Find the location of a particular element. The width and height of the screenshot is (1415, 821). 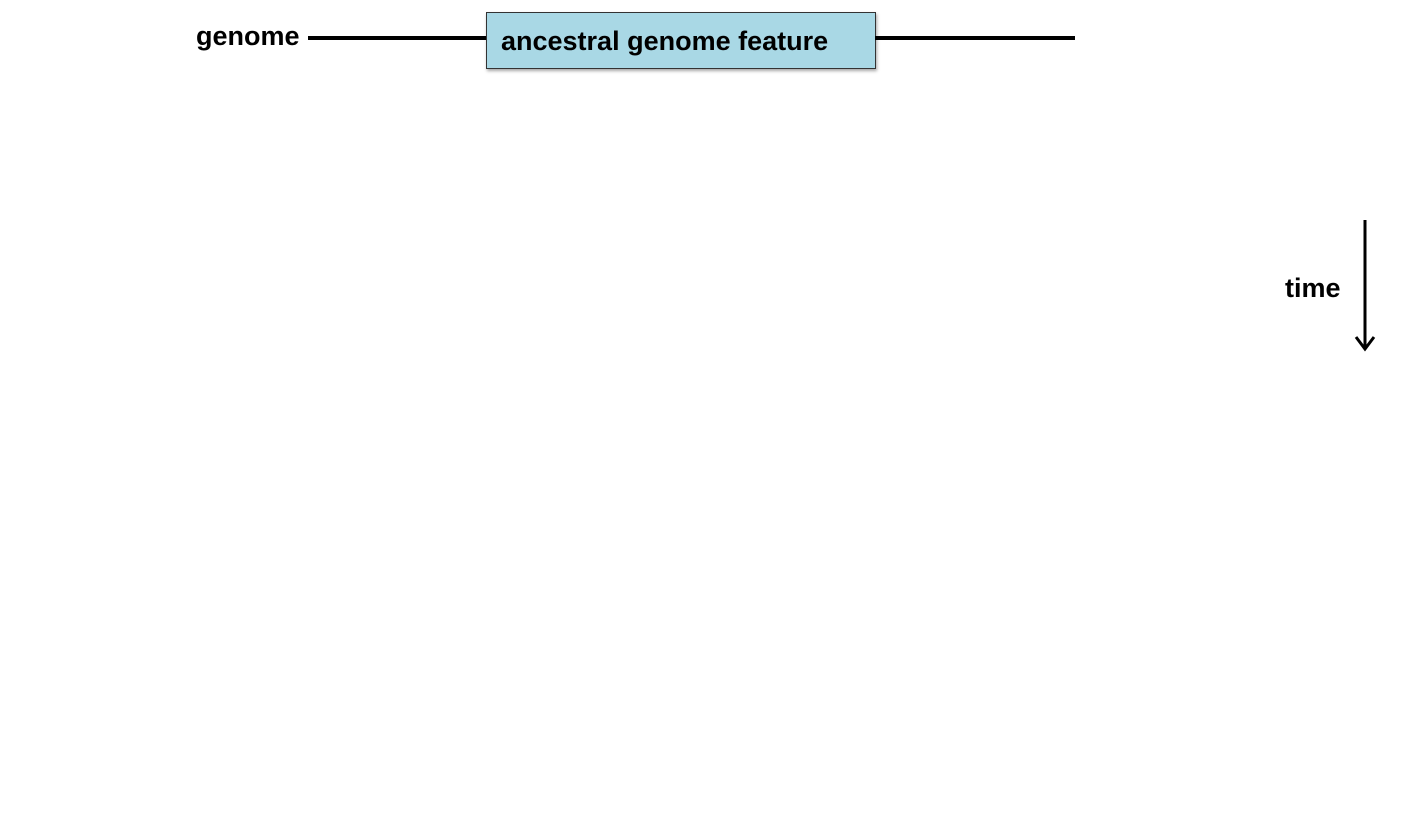

ancestral-feature-box: ancestral genome feature is located at coordinates (681, 40).